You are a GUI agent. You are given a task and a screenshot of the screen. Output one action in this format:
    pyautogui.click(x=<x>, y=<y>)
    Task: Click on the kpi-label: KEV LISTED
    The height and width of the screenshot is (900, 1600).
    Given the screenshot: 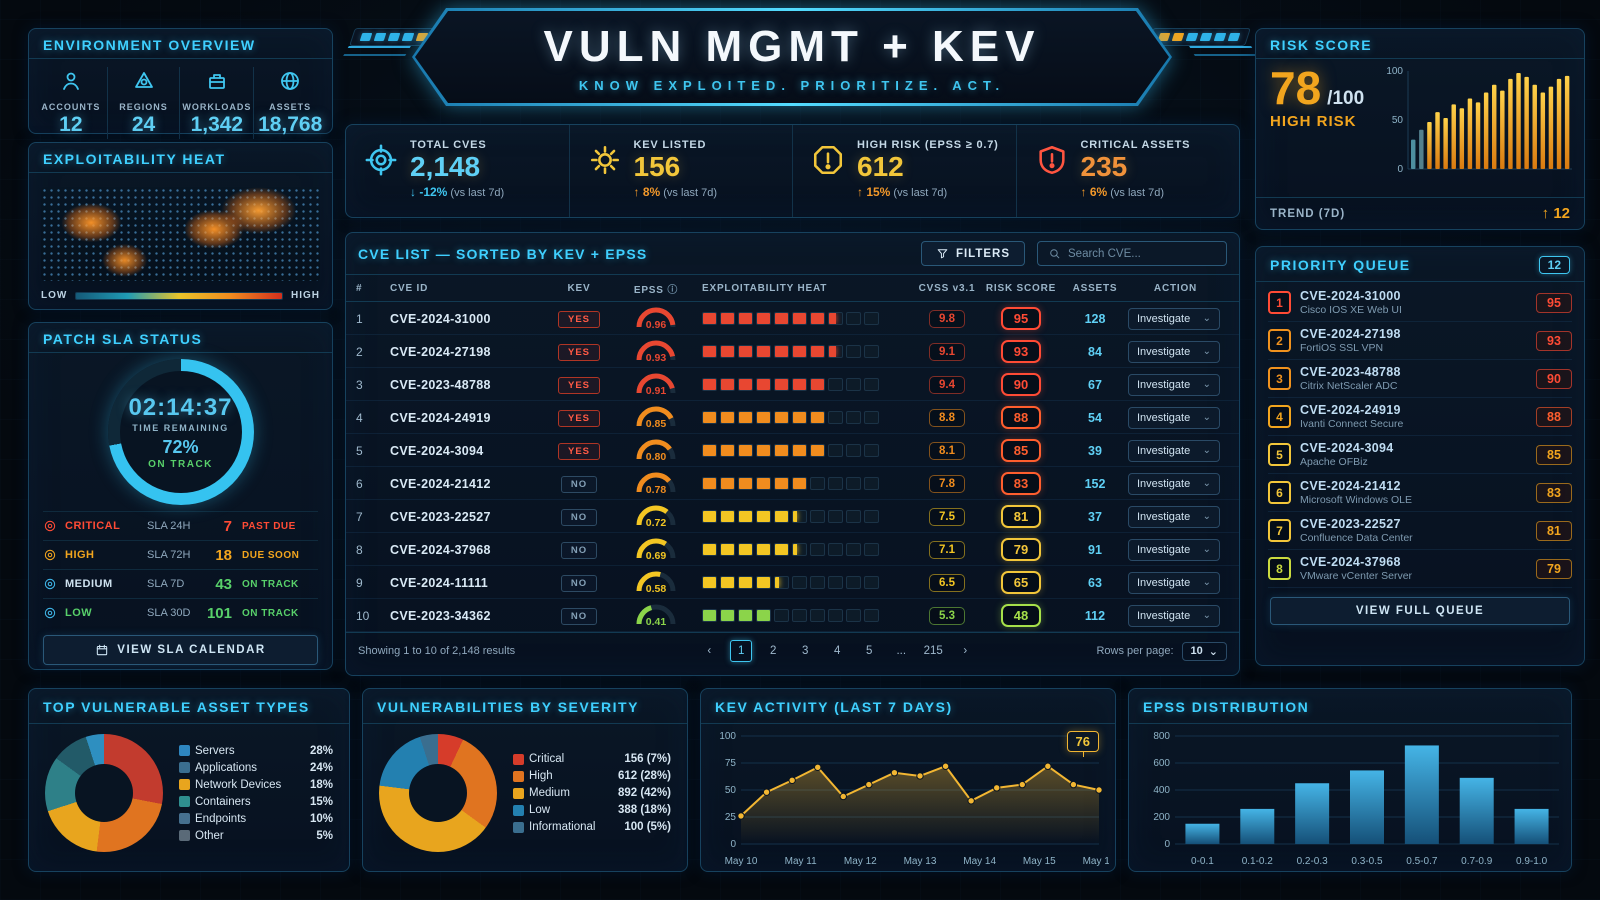 What is the action you would take?
    pyautogui.click(x=670, y=145)
    